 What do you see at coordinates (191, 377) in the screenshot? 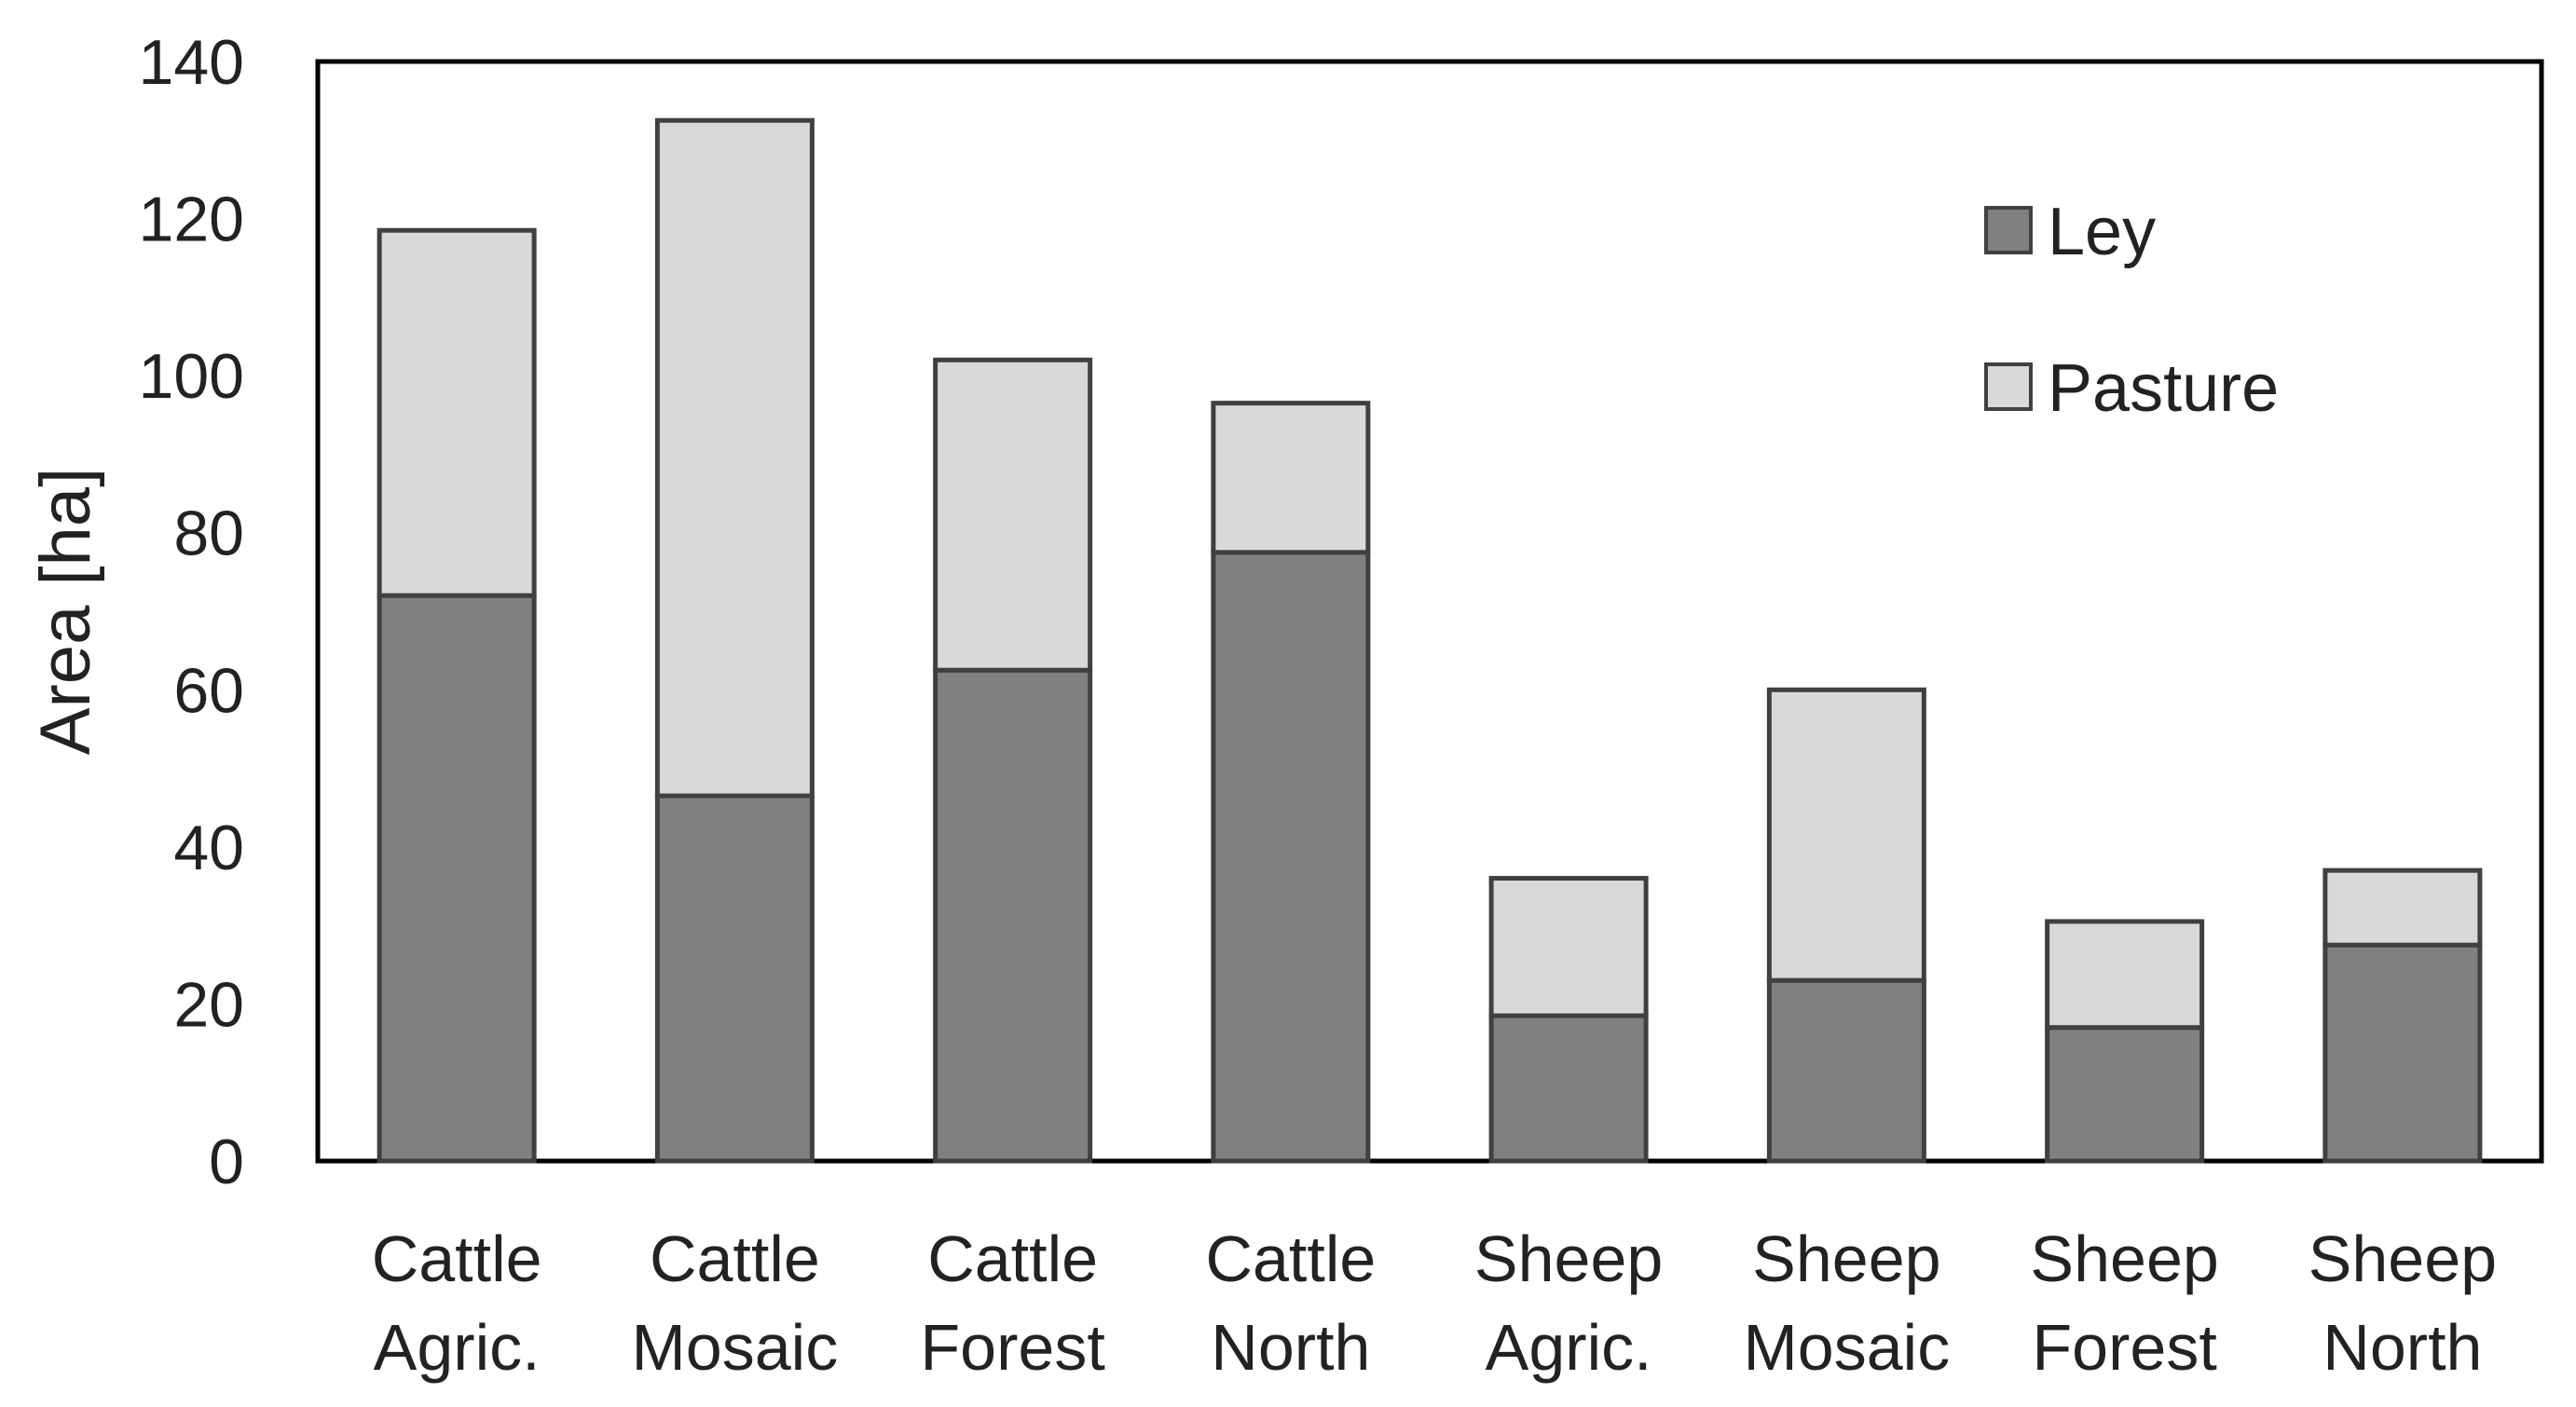
I see `y-tick-label: 100` at bounding box center [191, 377].